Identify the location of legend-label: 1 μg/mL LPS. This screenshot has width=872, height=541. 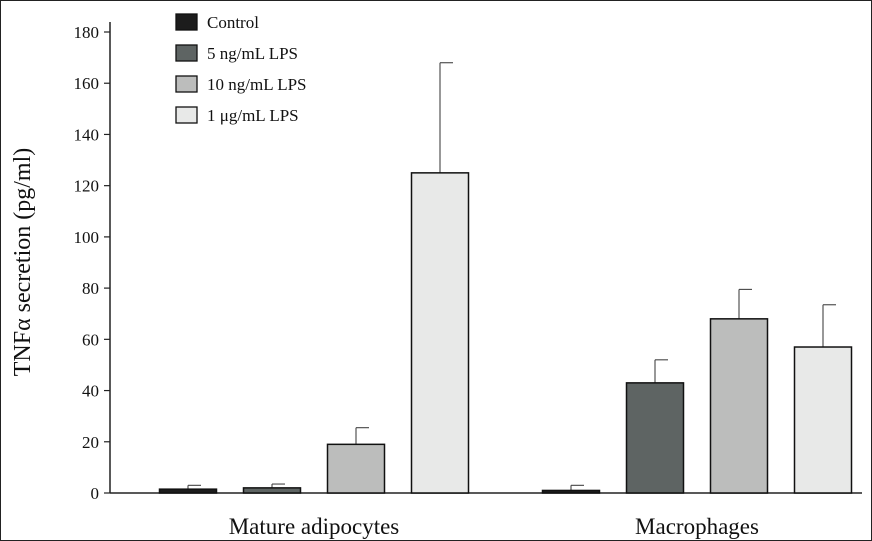
(253, 115).